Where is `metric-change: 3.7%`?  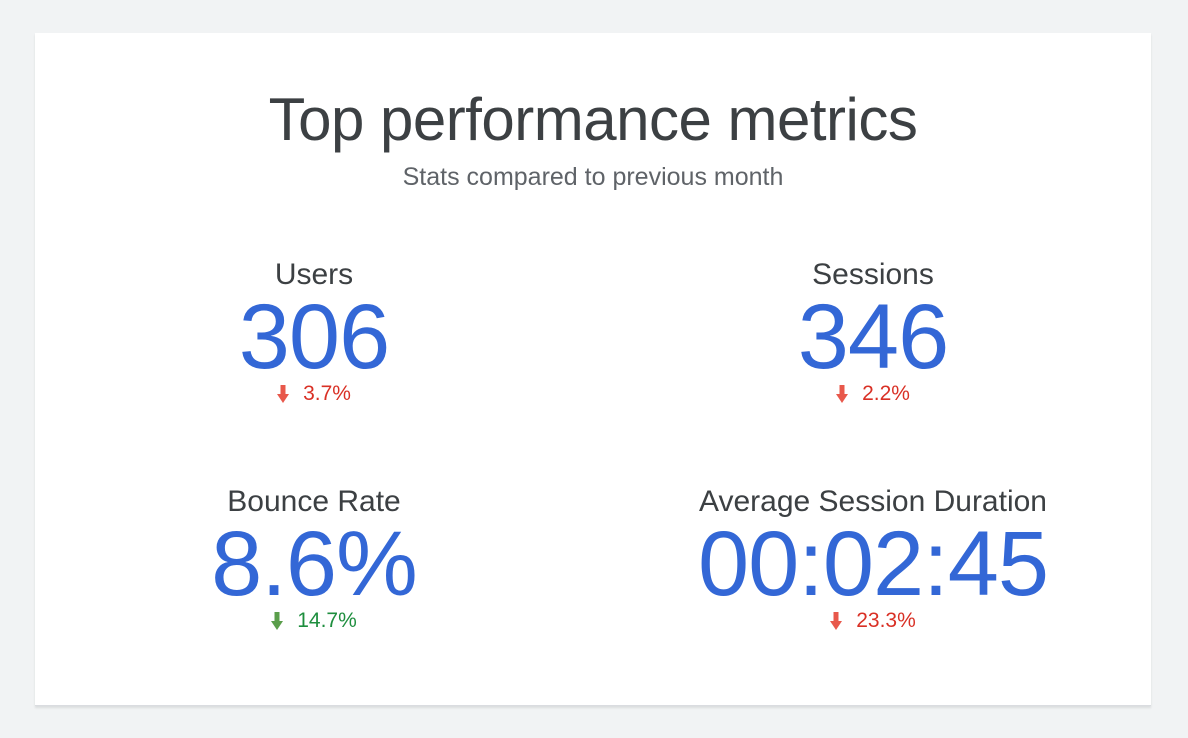
metric-change: 3.7% is located at coordinates (314, 394).